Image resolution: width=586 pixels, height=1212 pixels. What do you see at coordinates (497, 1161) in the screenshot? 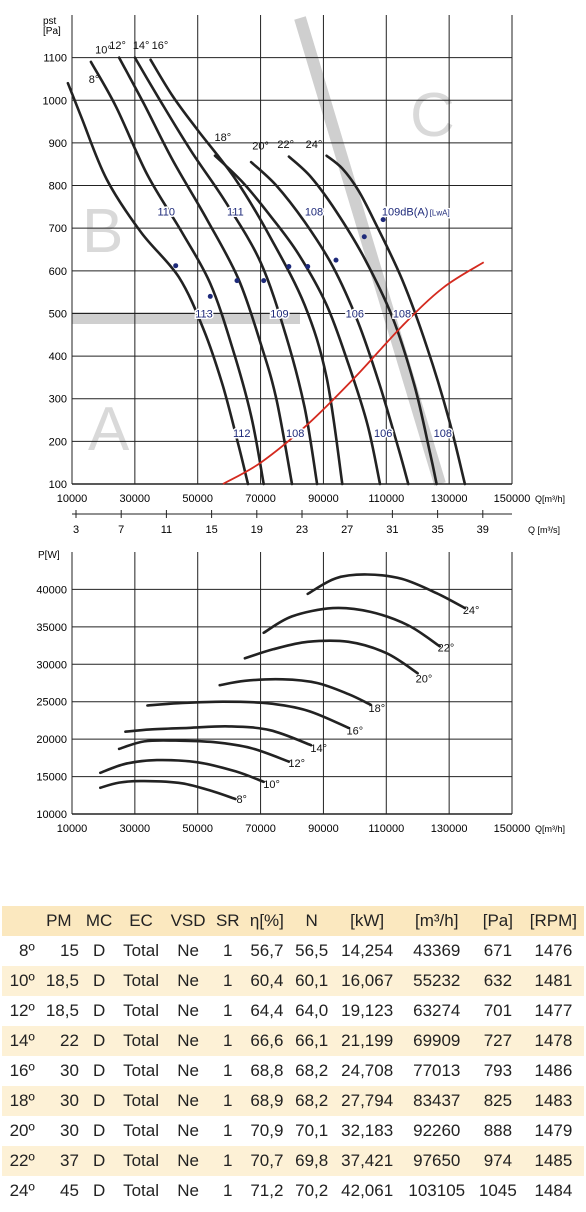
I see `table-cell: 974` at bounding box center [497, 1161].